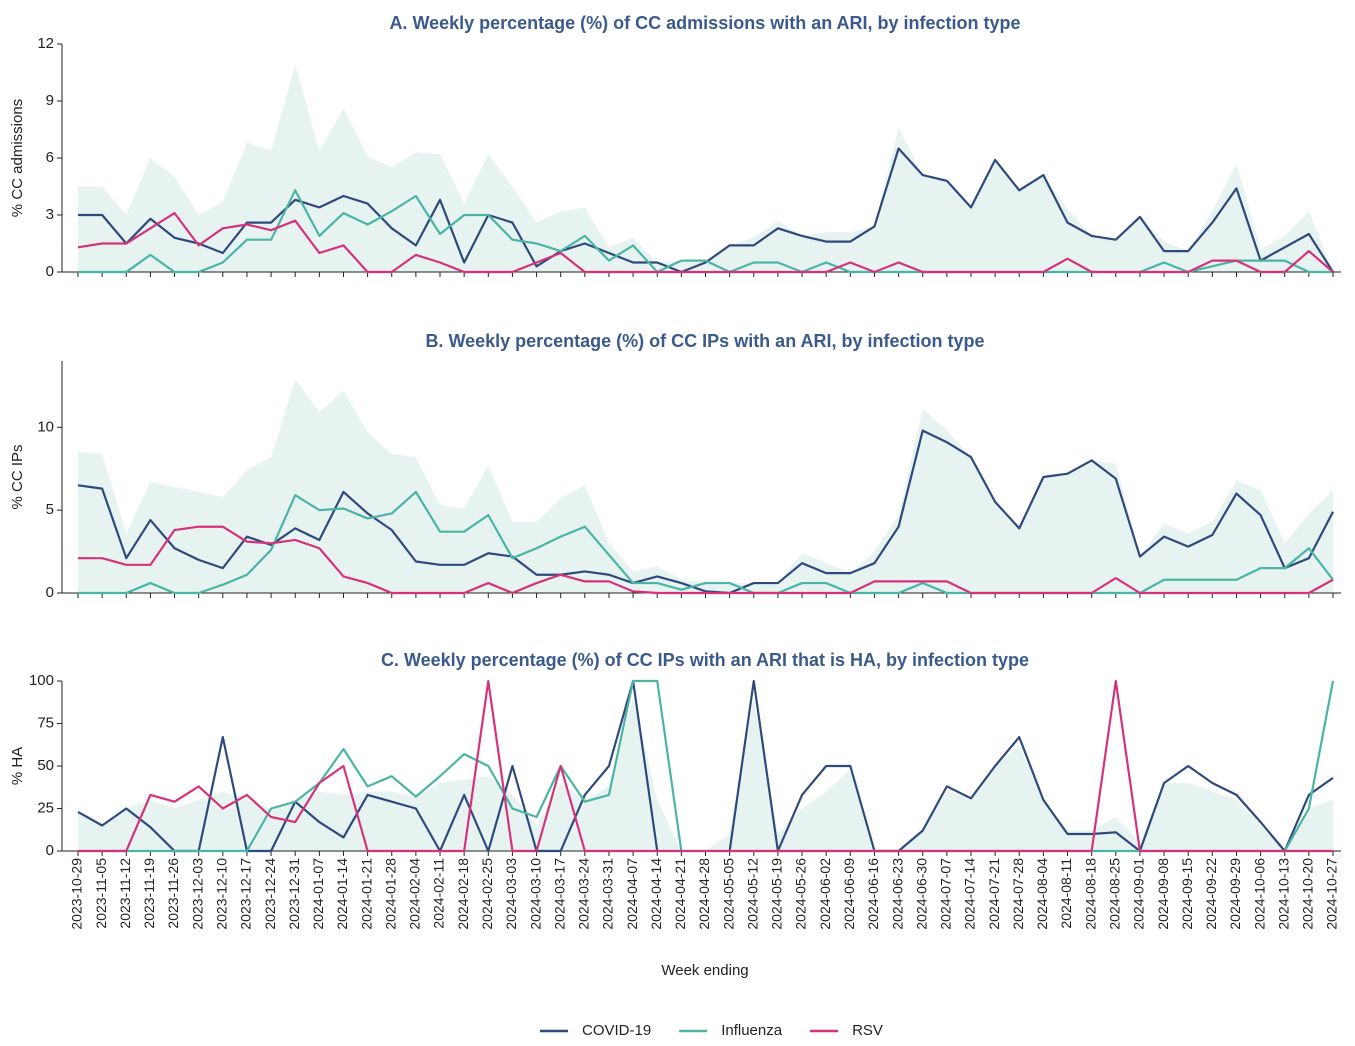 This screenshot has height=1046, width=1355. Describe the element at coordinates (705, 774) in the screenshot. I see `total-area` at that location.